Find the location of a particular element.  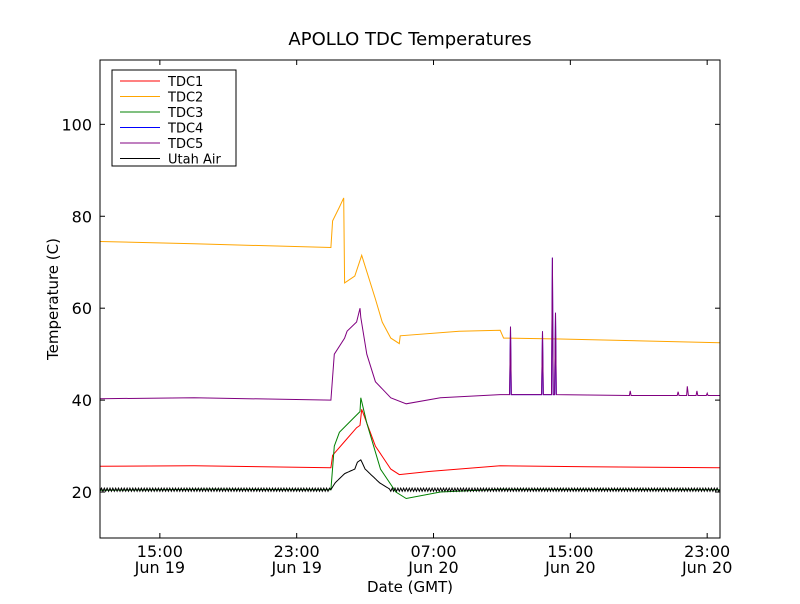

legend-label: TDC3 is located at coordinates (185, 113).